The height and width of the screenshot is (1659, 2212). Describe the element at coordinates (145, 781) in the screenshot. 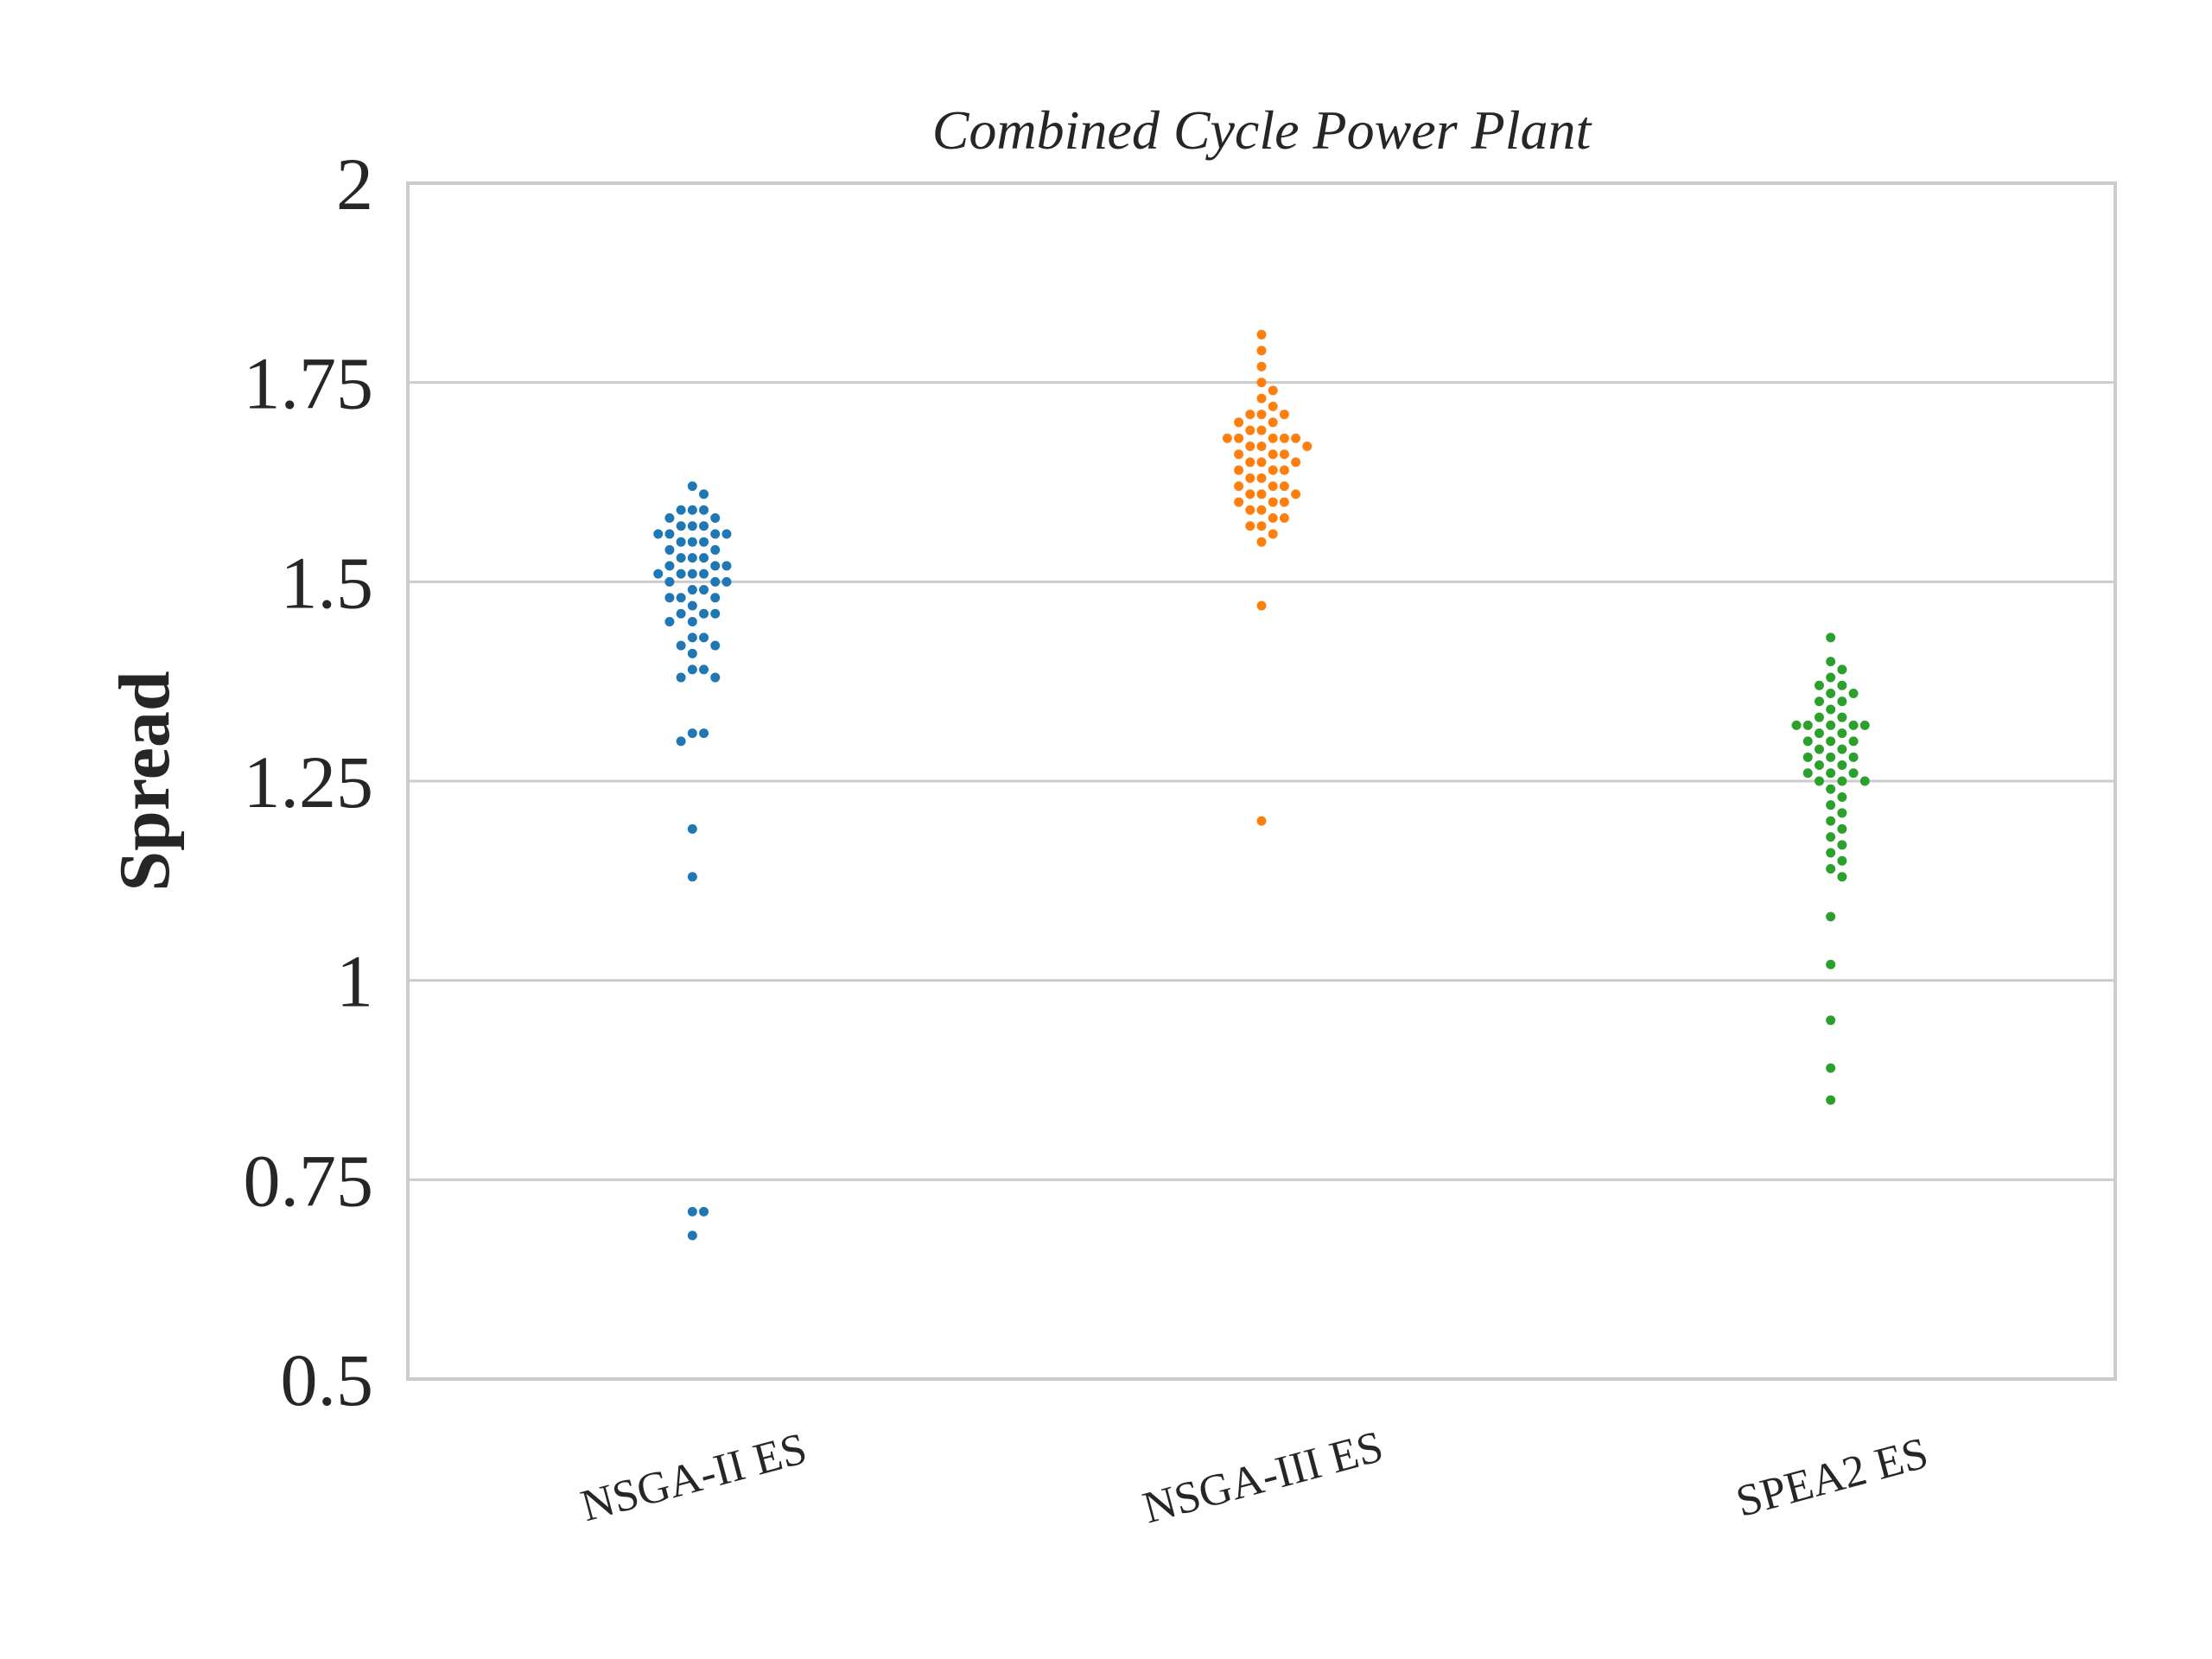

I see `y-axis-label: Spread` at that location.